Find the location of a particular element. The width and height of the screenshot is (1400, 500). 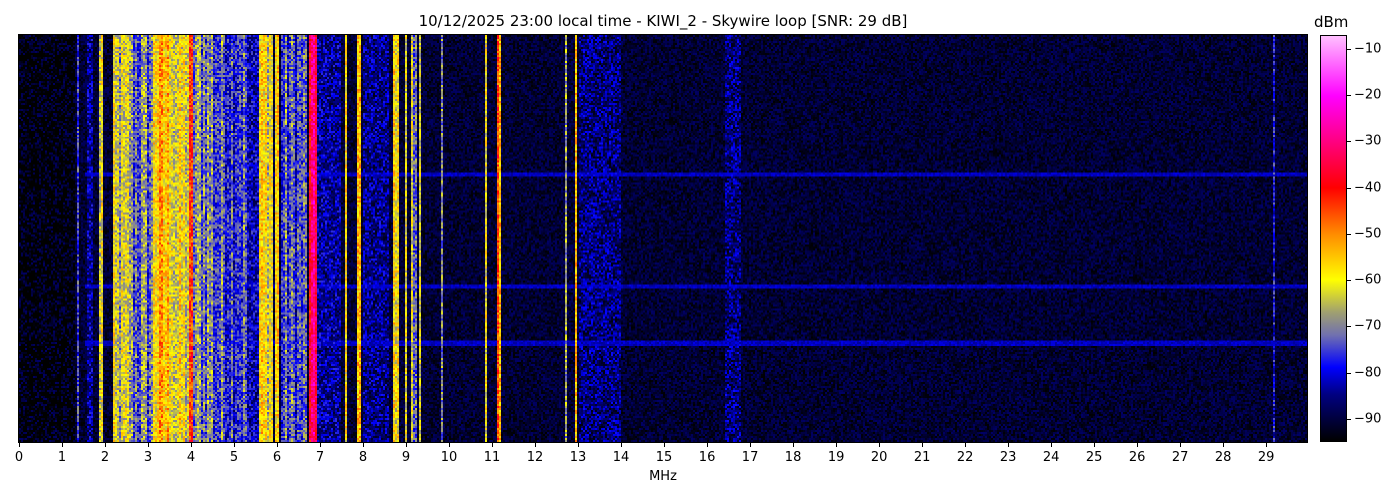

x-tick-label: 23 is located at coordinates (1008, 457).